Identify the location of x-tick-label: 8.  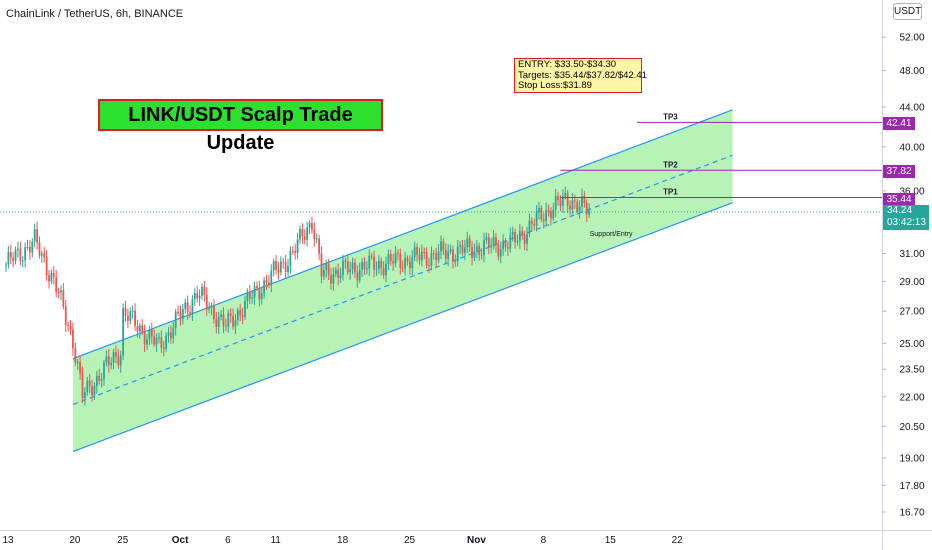
(544, 540).